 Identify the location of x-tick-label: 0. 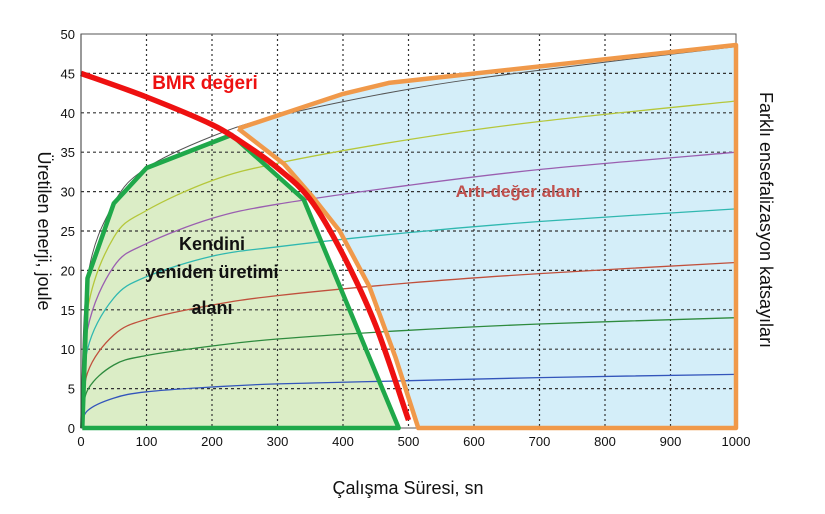
(80, 441).